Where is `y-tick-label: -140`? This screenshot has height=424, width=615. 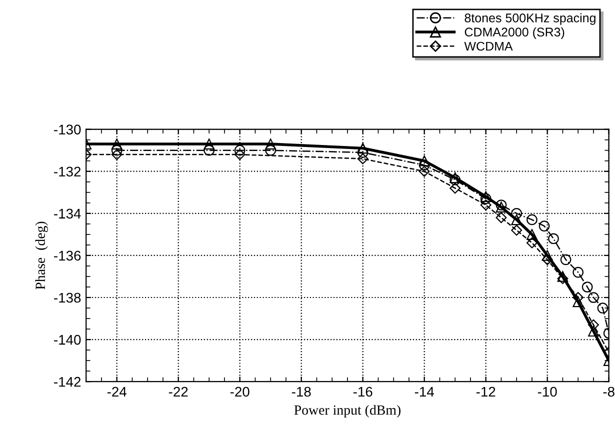 y-tick-label: -140 is located at coordinates (67, 339).